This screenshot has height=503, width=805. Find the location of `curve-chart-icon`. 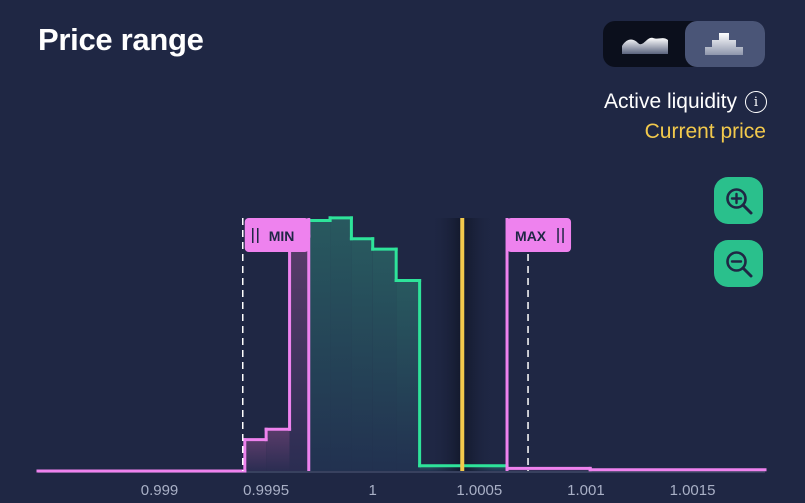

curve-chart-icon is located at coordinates (645, 45).